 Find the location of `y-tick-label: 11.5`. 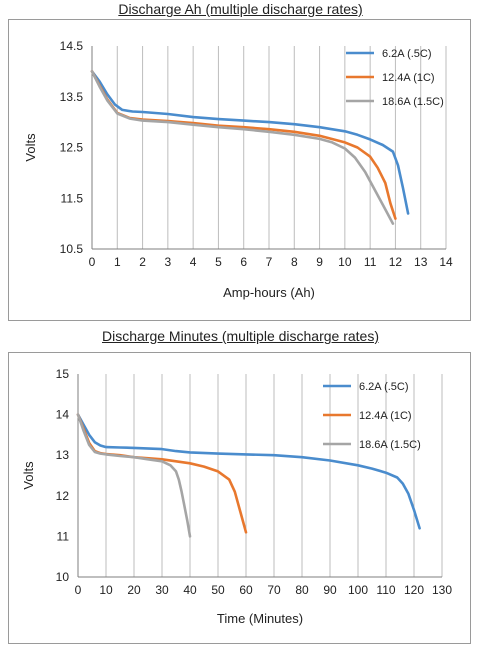

y-tick-label: 11.5 is located at coordinates (72, 198).